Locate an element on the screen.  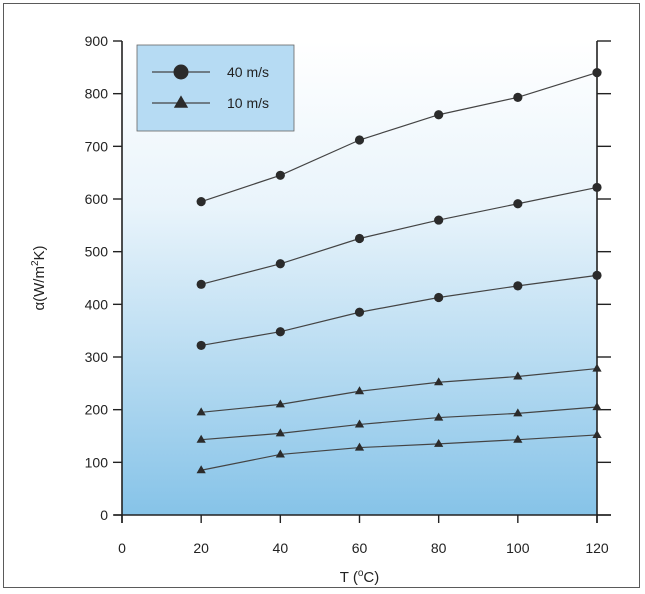
y-tick-label: 500 is located at coordinates (97, 252).